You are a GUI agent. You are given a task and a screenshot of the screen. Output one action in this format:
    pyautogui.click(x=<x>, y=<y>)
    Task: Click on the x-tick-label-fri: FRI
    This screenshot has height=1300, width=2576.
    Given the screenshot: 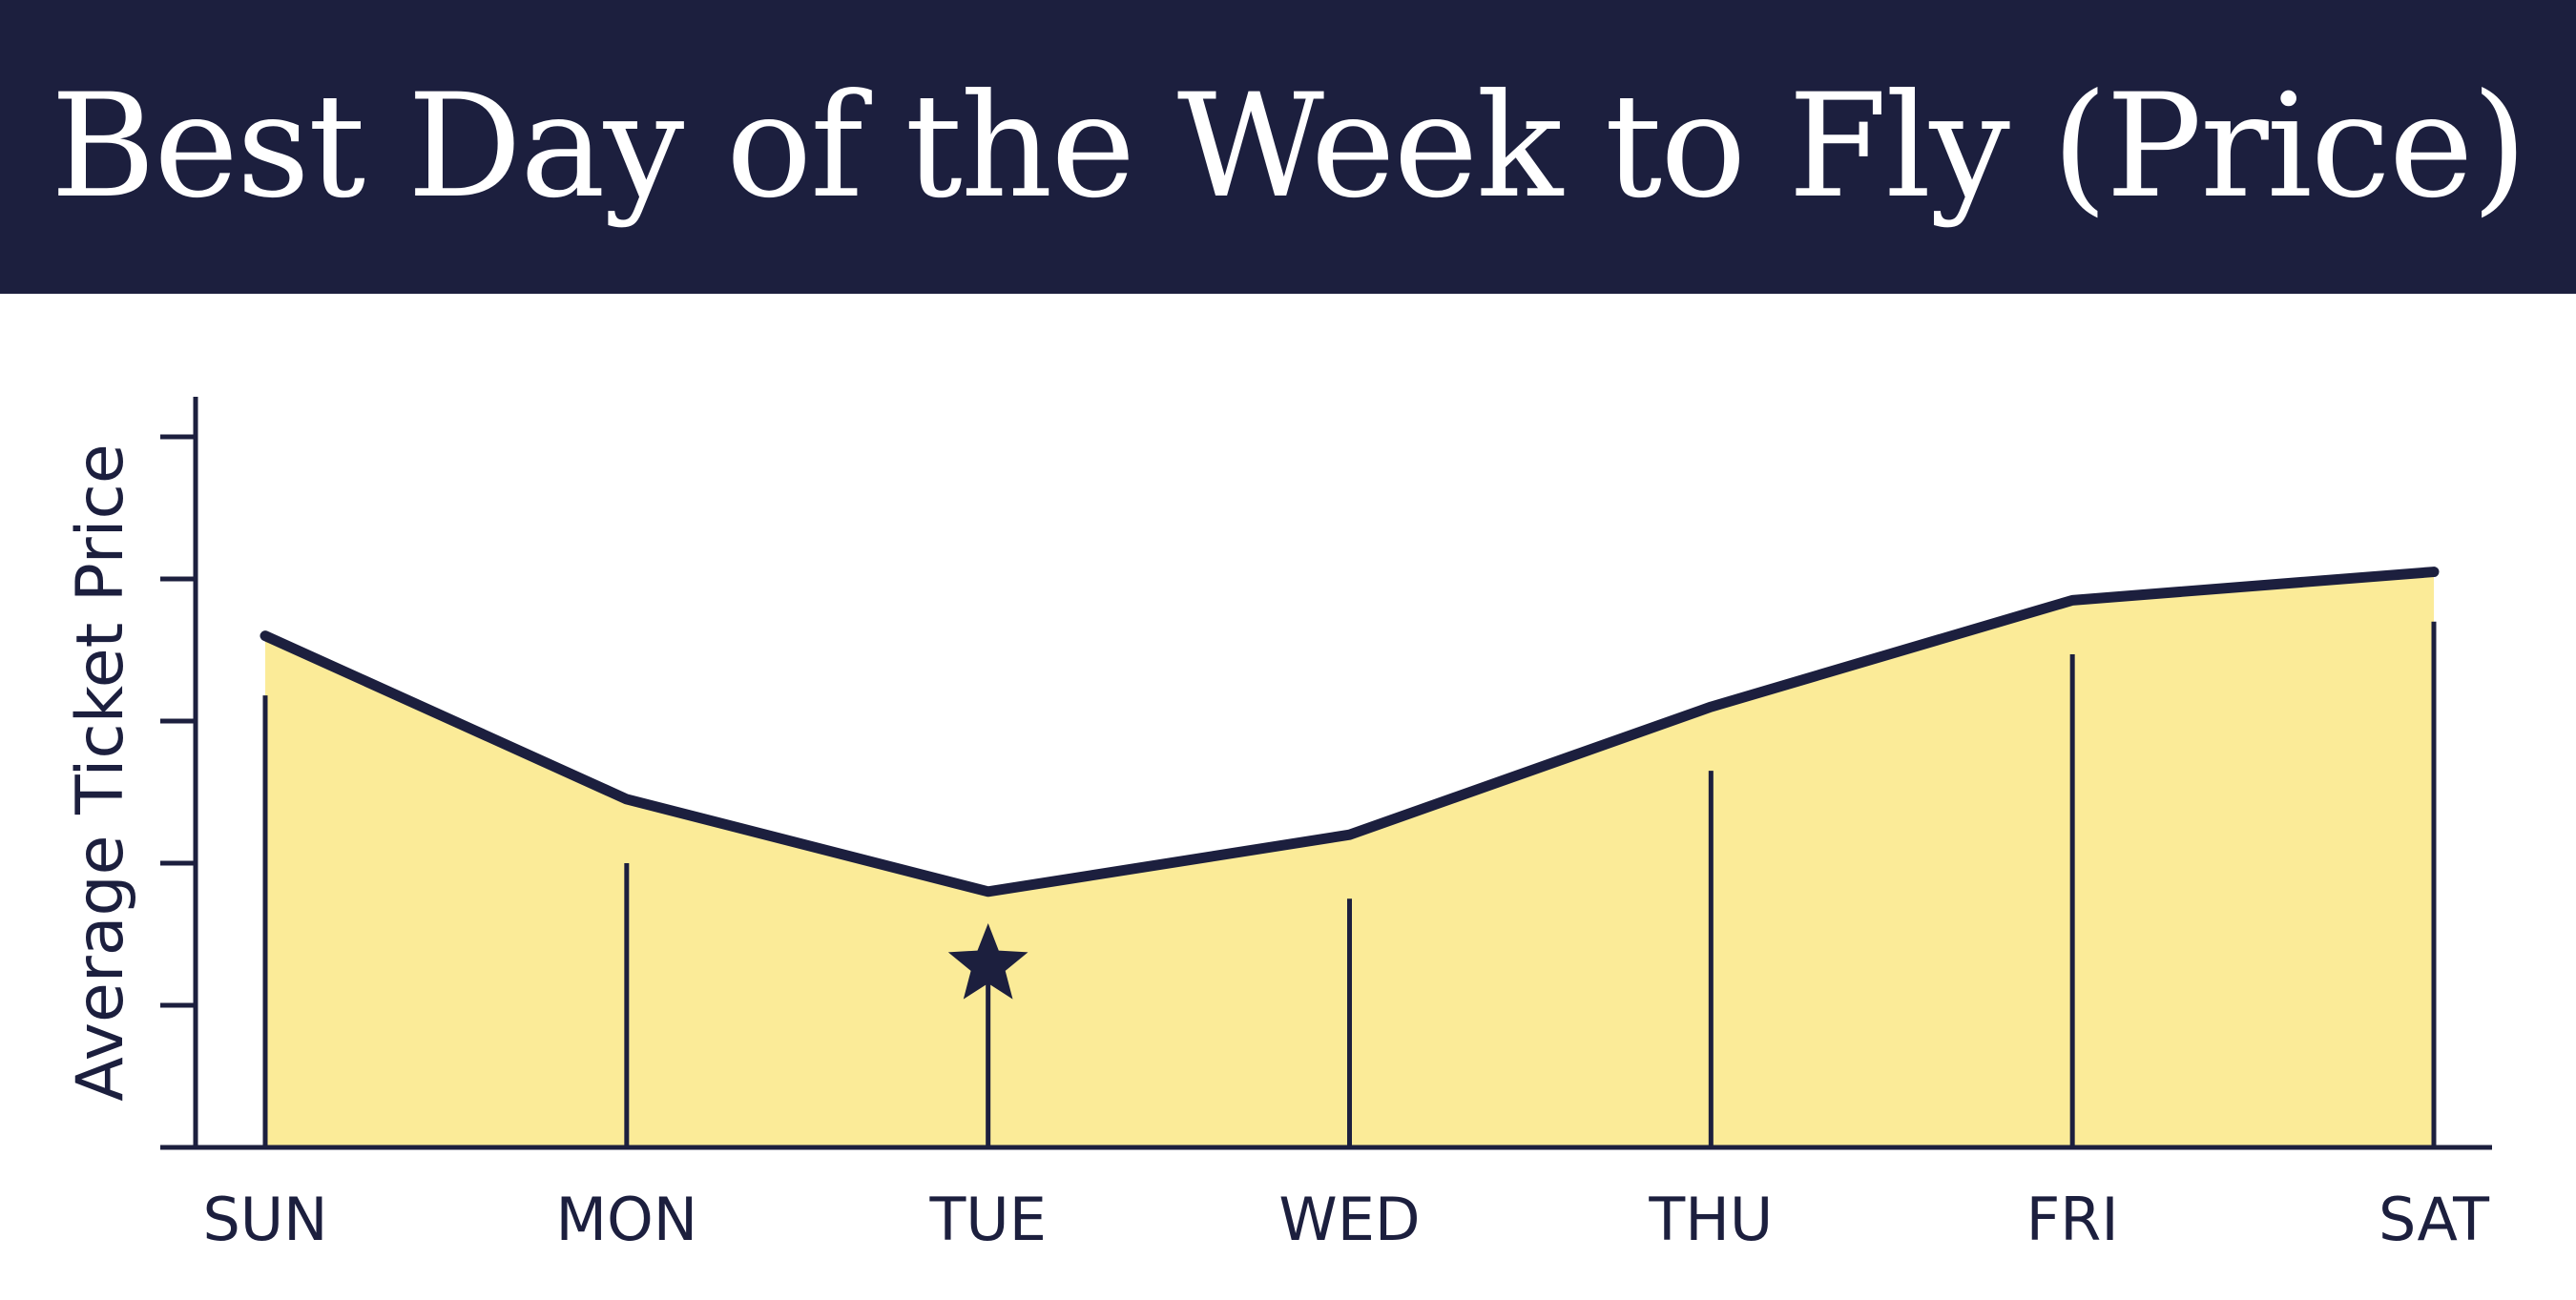 What is the action you would take?
    pyautogui.click(x=2072, y=1220)
    